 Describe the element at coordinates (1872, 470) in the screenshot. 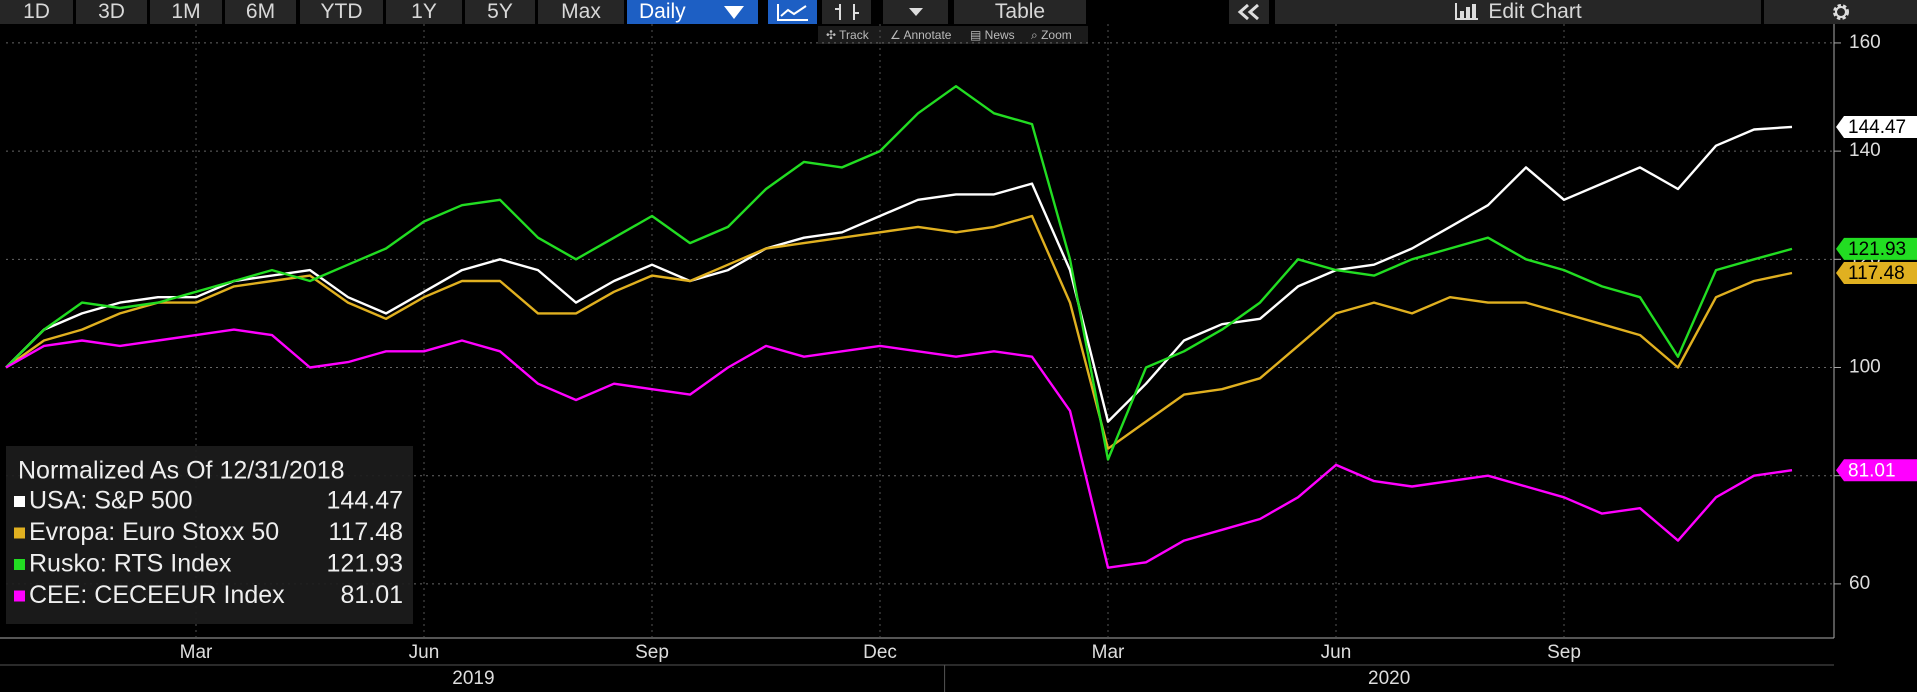

I see `value-badge-label: 81.01` at that location.